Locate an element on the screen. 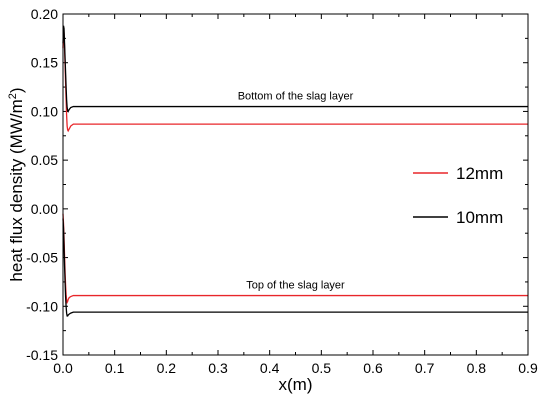 This screenshot has height=403, width=550. x-tick-label: 0.2 is located at coordinates (167, 368).